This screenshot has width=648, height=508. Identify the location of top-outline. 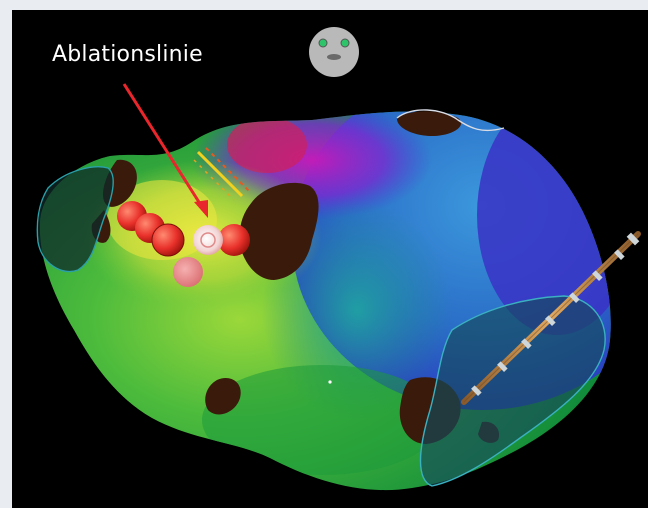
(450, 120).